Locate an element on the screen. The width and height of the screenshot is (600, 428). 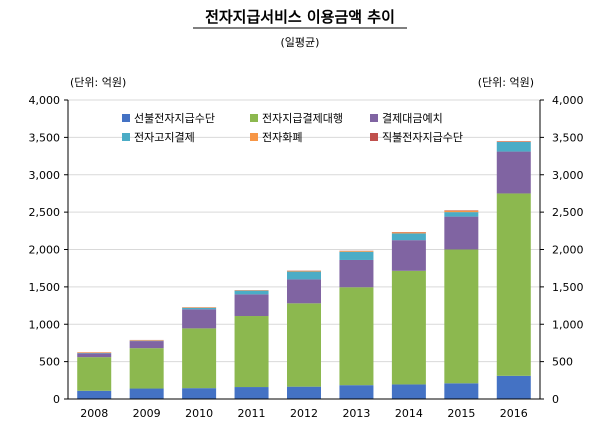
y-axis-right-ticks: 0 500 1,000 1,500 2,000 2,500 3,000 3,500 4,000 is located at coordinates (562, 250).